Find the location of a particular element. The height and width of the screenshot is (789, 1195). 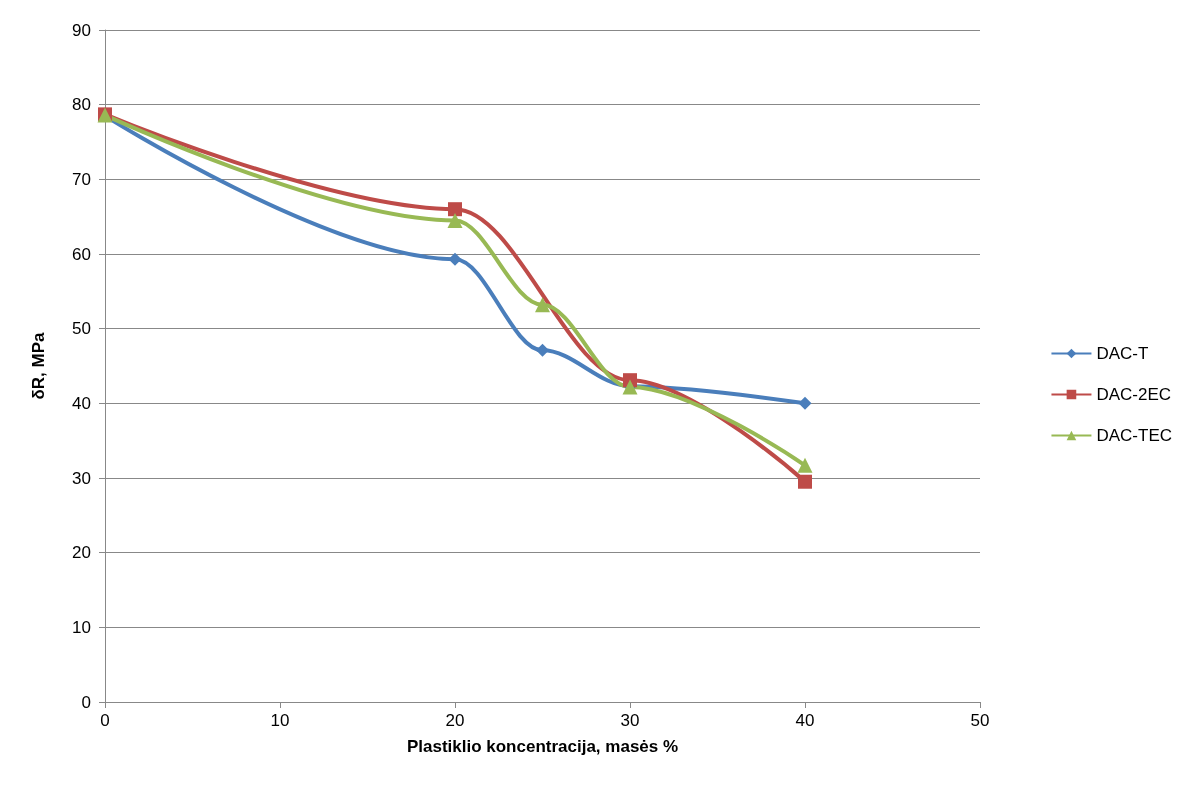

y-tick-label: 0 is located at coordinates (86, 702).